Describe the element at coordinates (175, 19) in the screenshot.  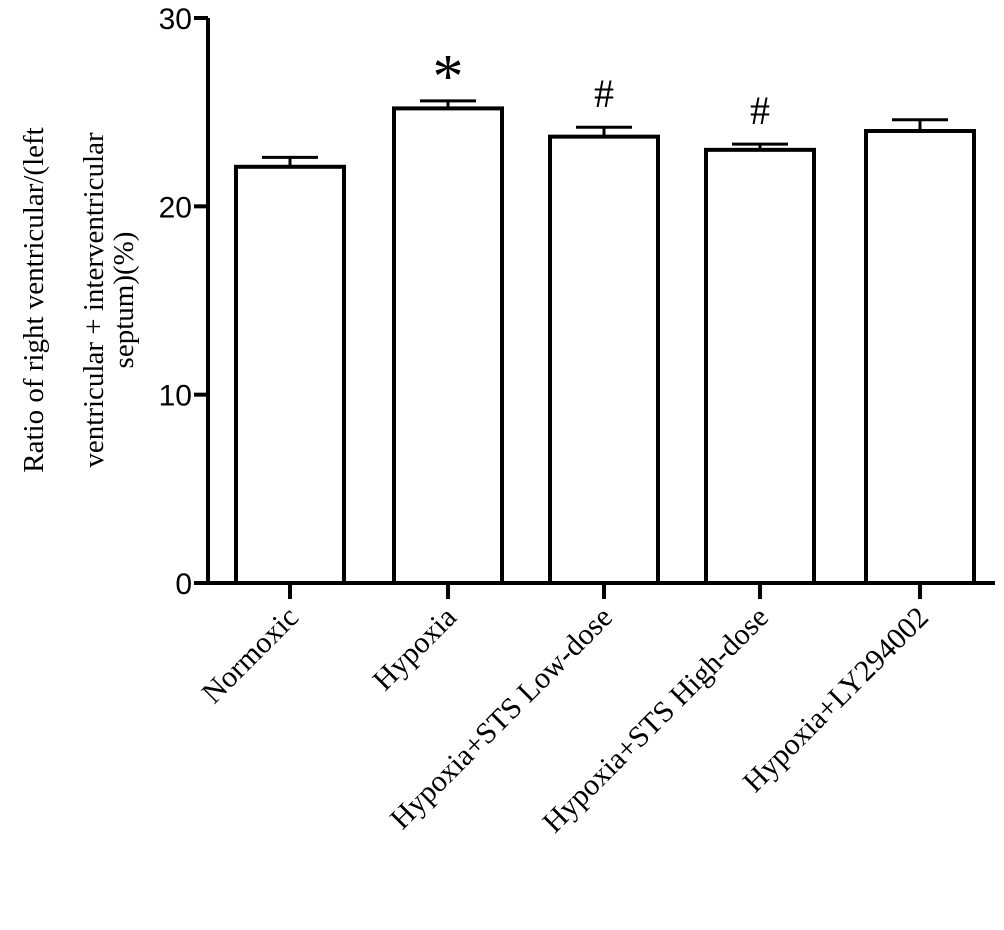
I see `y-tick-label: 30` at that location.